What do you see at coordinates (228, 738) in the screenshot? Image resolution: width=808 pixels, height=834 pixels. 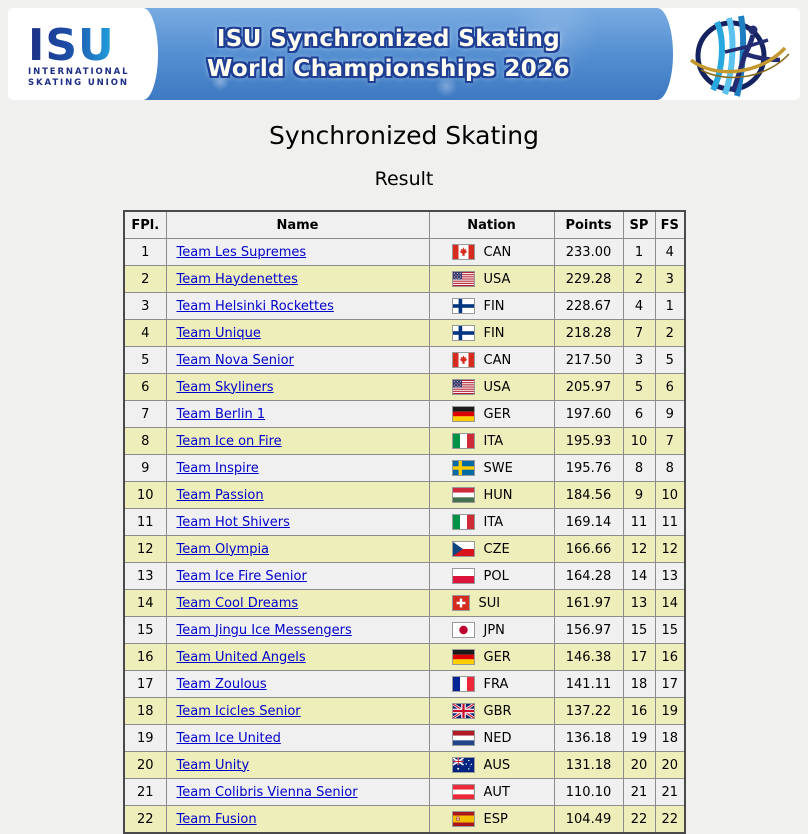 I see `team-link: Team Ice United` at bounding box center [228, 738].